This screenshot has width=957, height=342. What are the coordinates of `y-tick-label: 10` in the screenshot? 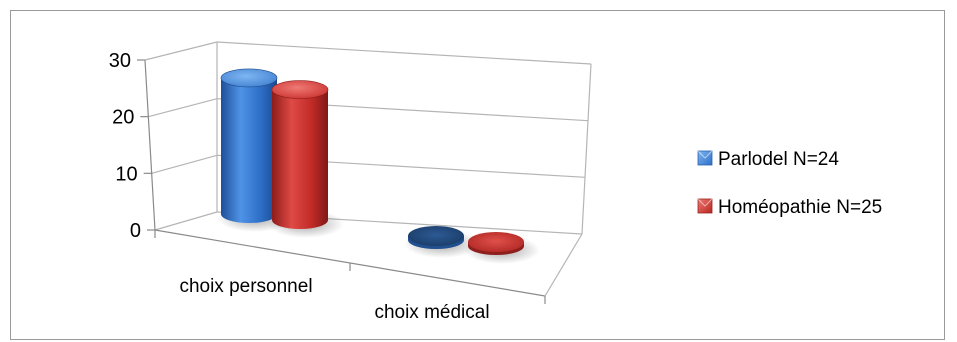 It's located at (126, 174).